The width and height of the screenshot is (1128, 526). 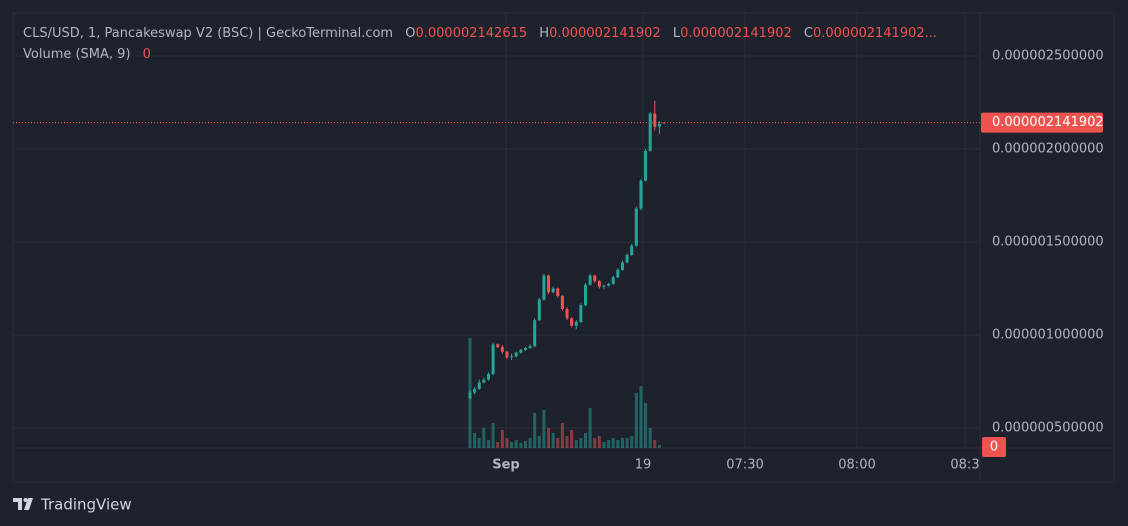 I want to click on footer-brand: TradingView, so click(x=86, y=505).